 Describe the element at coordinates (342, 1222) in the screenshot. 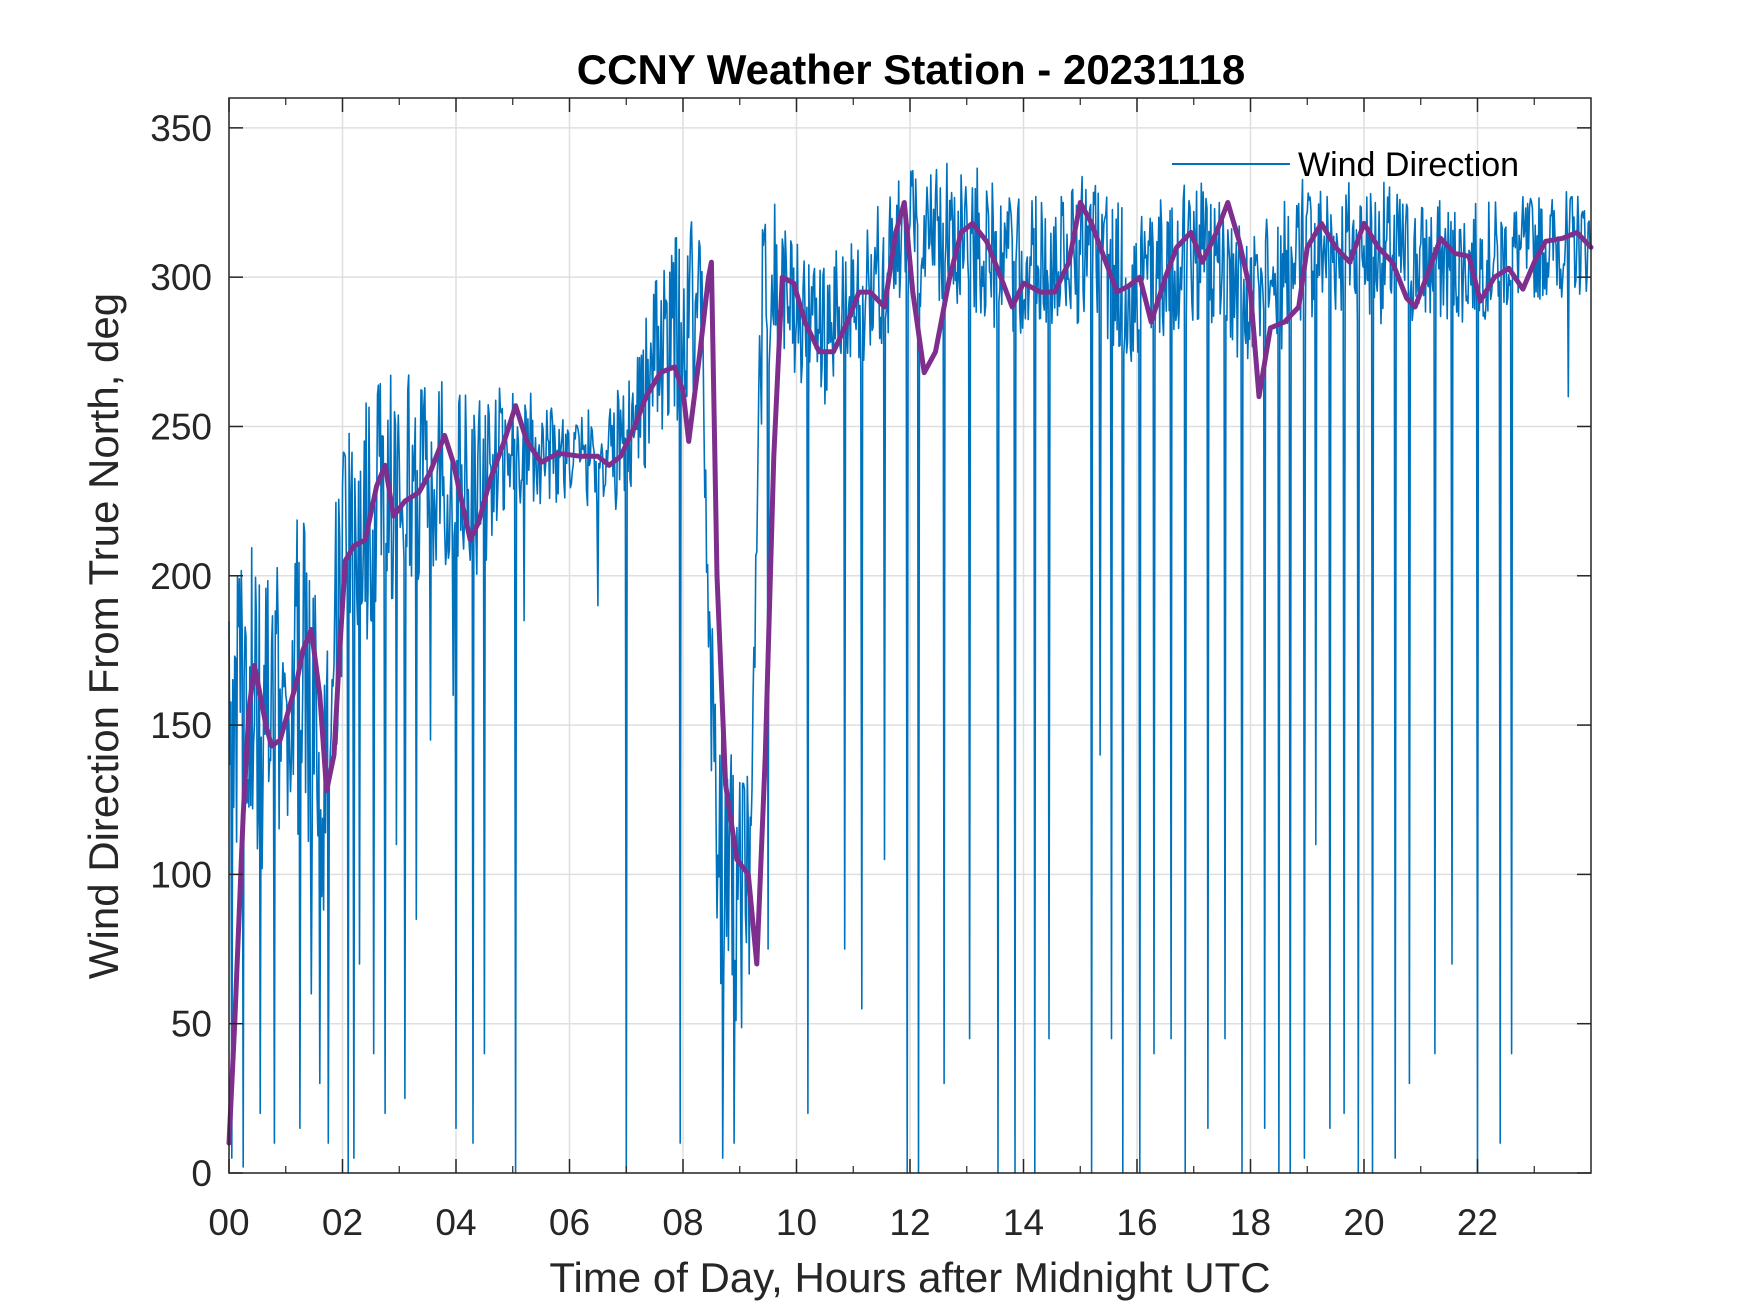

I see `x-tick-label: 02` at that location.